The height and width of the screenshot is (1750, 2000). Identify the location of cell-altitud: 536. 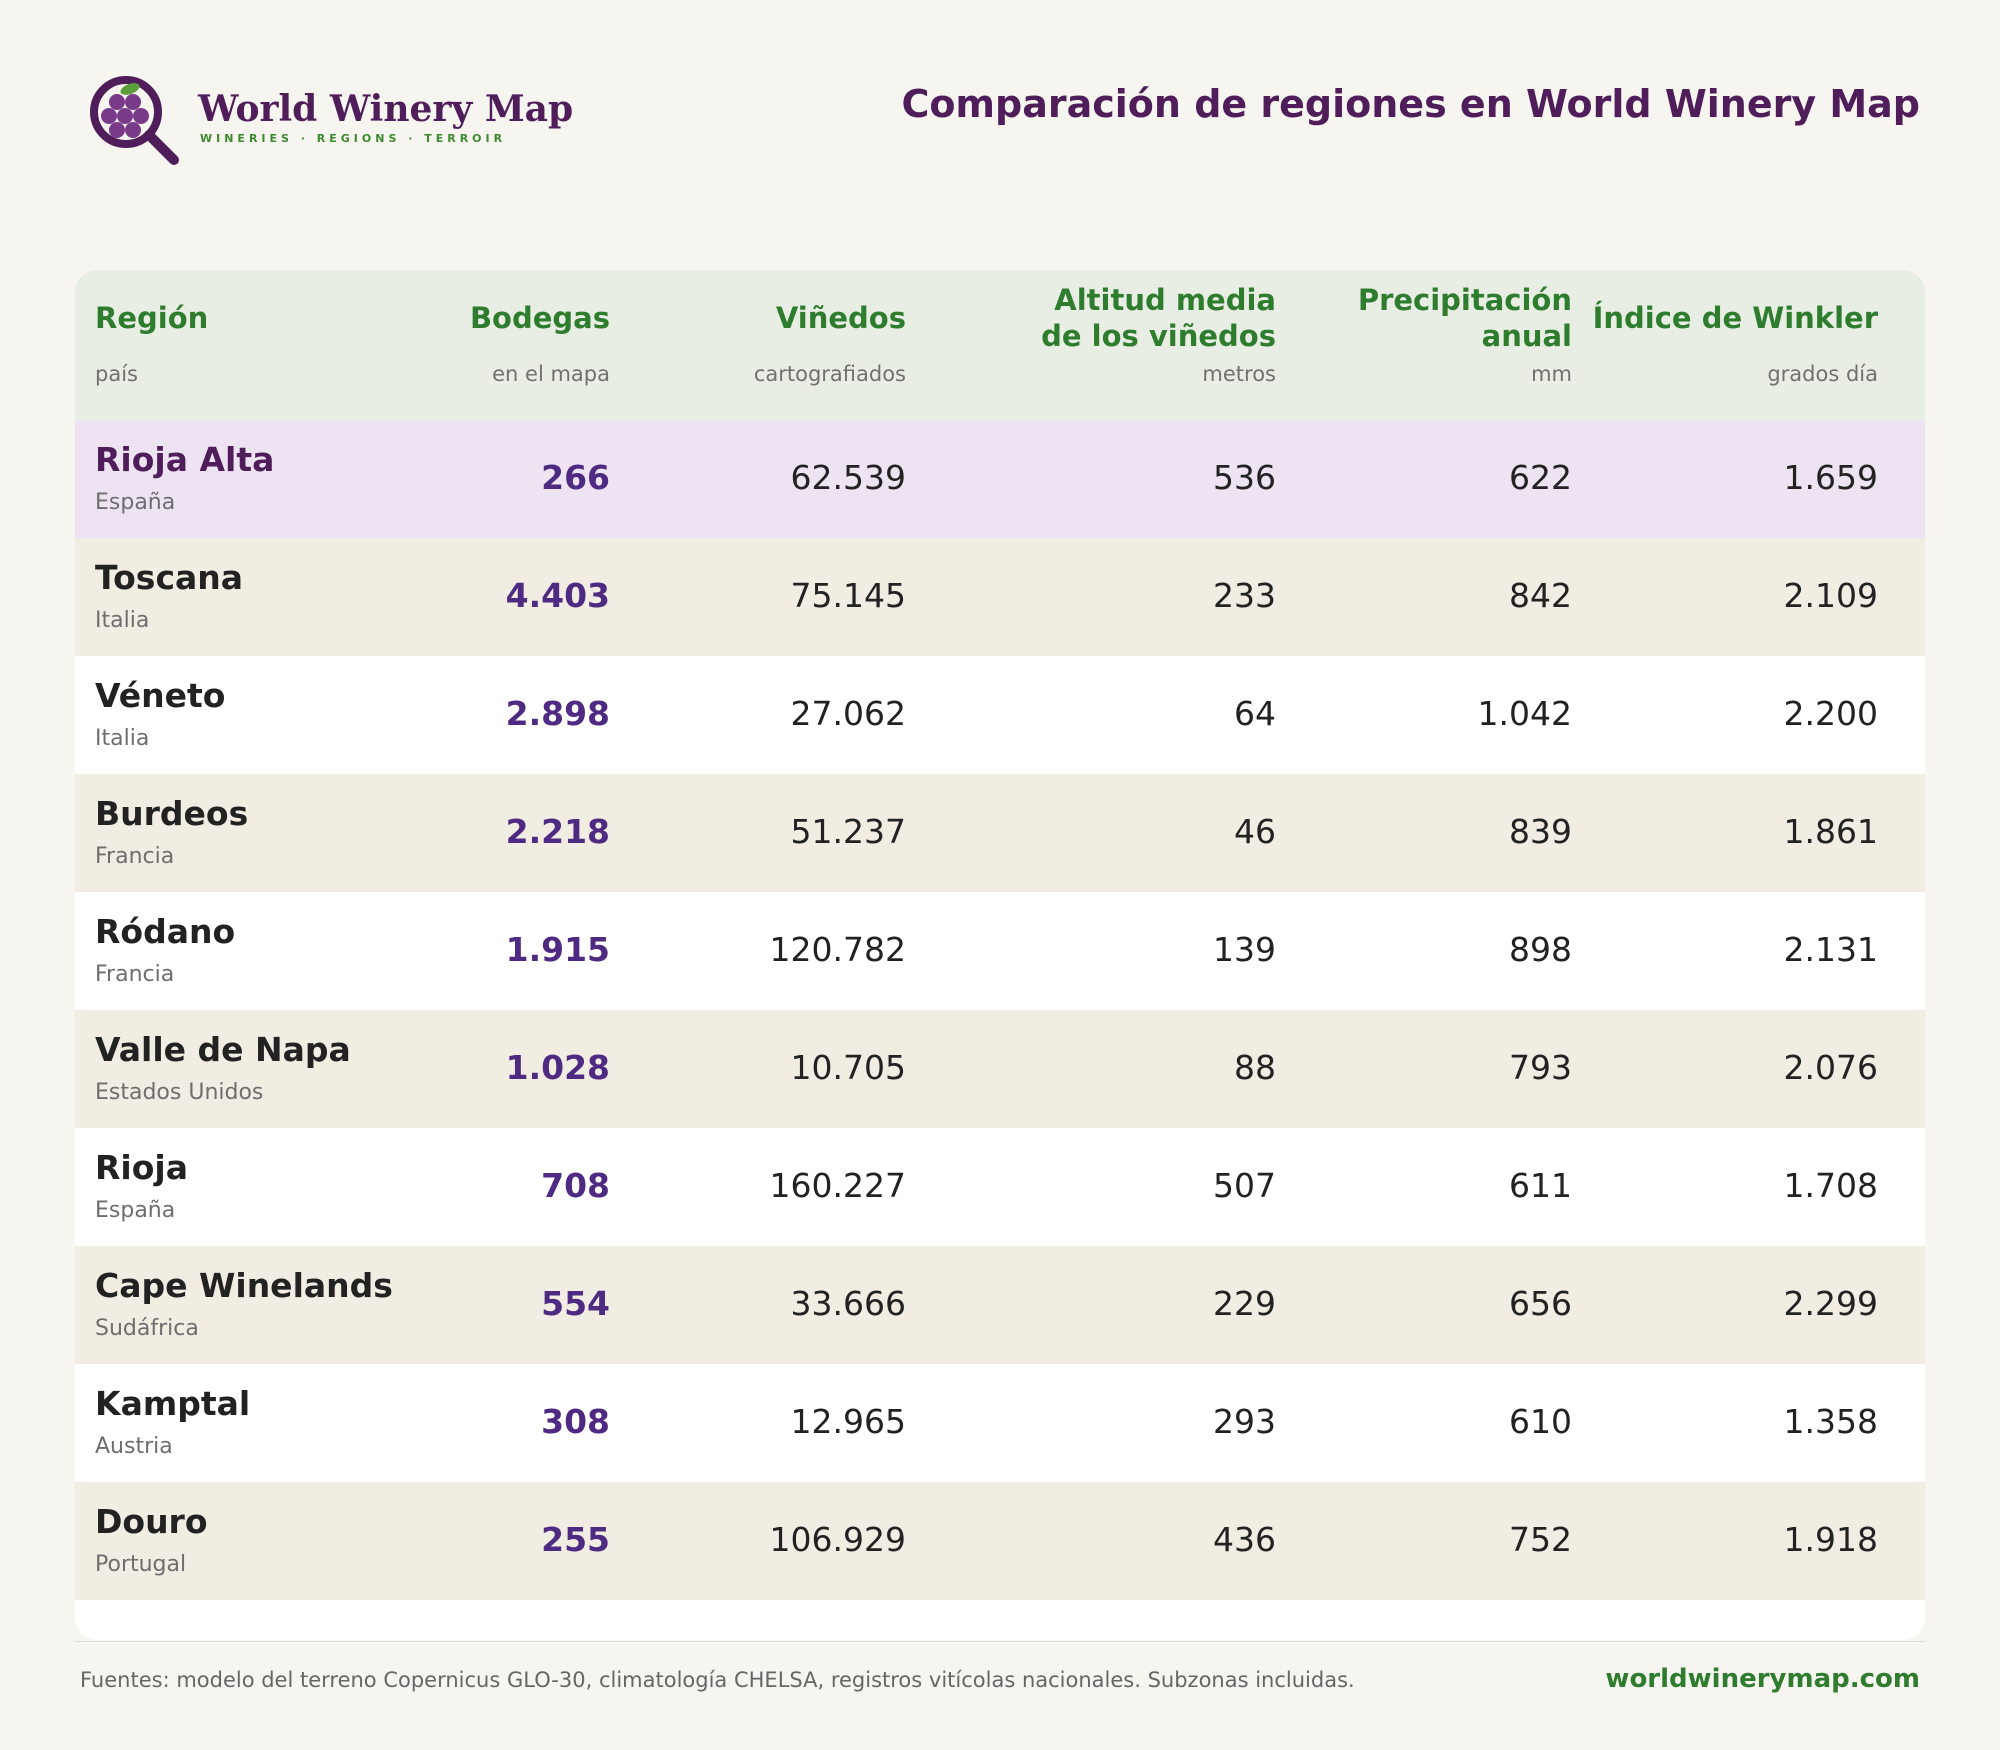
(1244, 477).